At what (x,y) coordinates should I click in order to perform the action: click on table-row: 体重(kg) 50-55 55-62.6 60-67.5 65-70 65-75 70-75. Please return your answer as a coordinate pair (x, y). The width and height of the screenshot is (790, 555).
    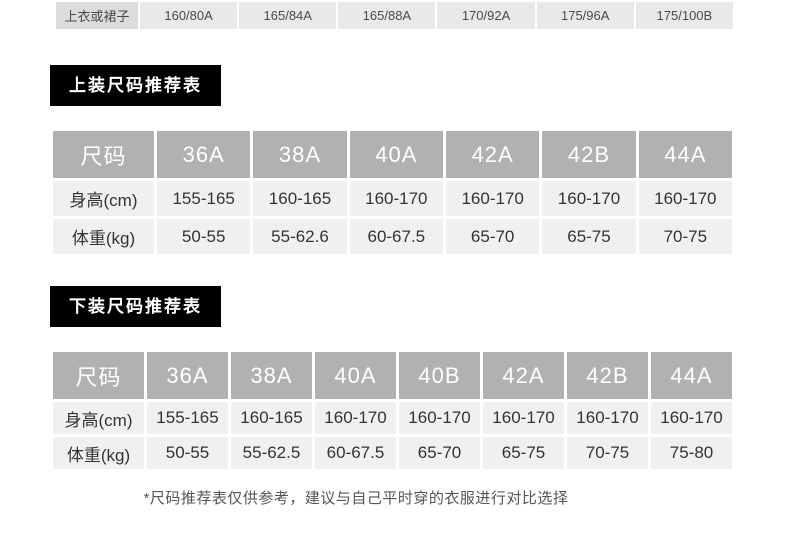
    Looking at the image, I should click on (392, 236).